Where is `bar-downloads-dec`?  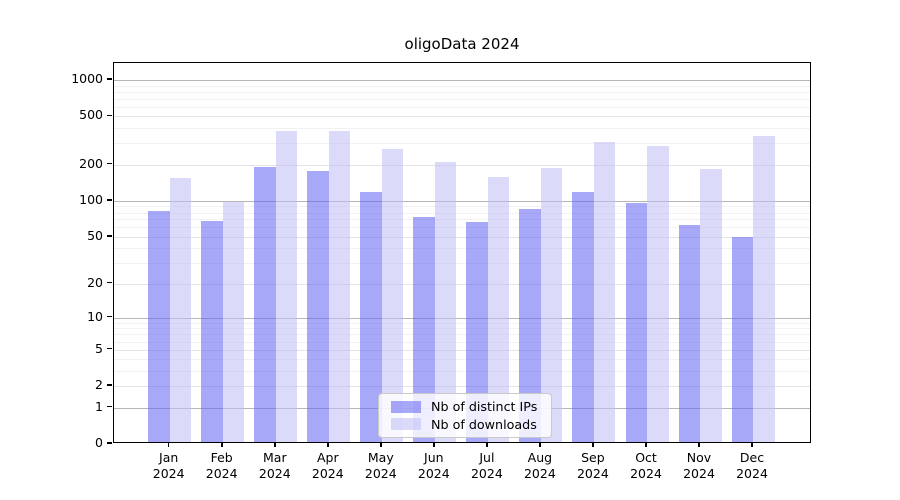
bar-downloads-dec is located at coordinates (764, 289).